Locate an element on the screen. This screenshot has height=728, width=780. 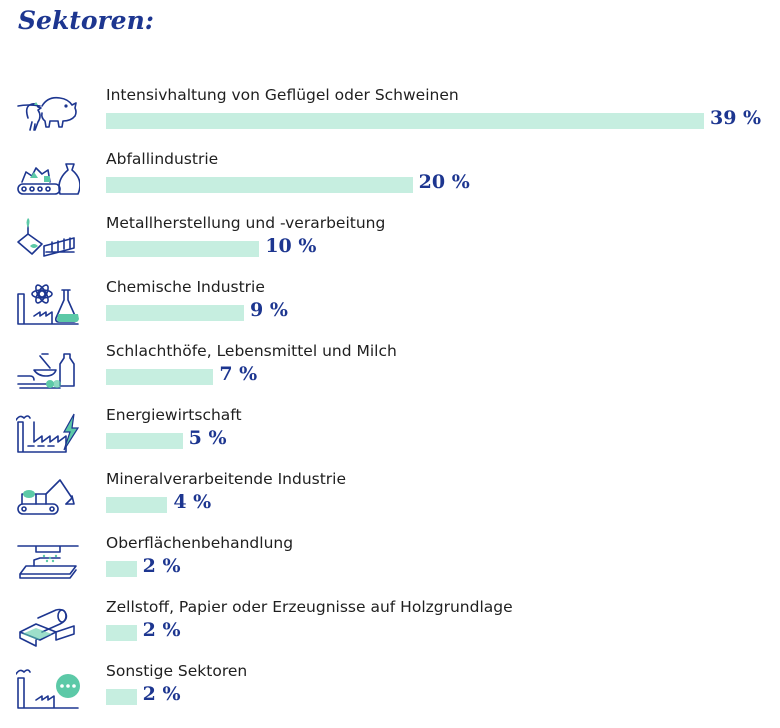
bar-row: Metallherstellung und -verarbeitung 10 % is located at coordinates (390, 247).